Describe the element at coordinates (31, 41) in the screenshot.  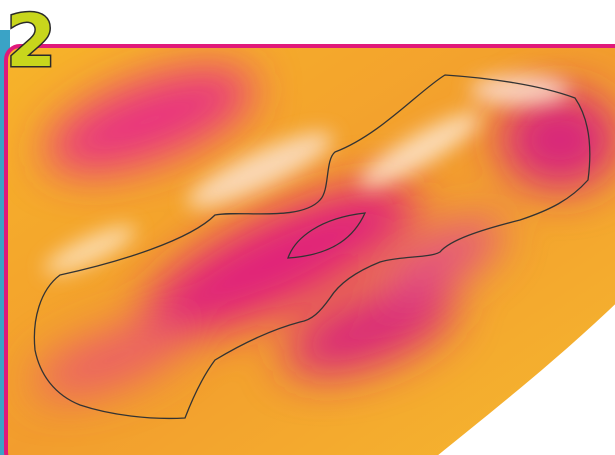
I see `step-number: 2` at that location.